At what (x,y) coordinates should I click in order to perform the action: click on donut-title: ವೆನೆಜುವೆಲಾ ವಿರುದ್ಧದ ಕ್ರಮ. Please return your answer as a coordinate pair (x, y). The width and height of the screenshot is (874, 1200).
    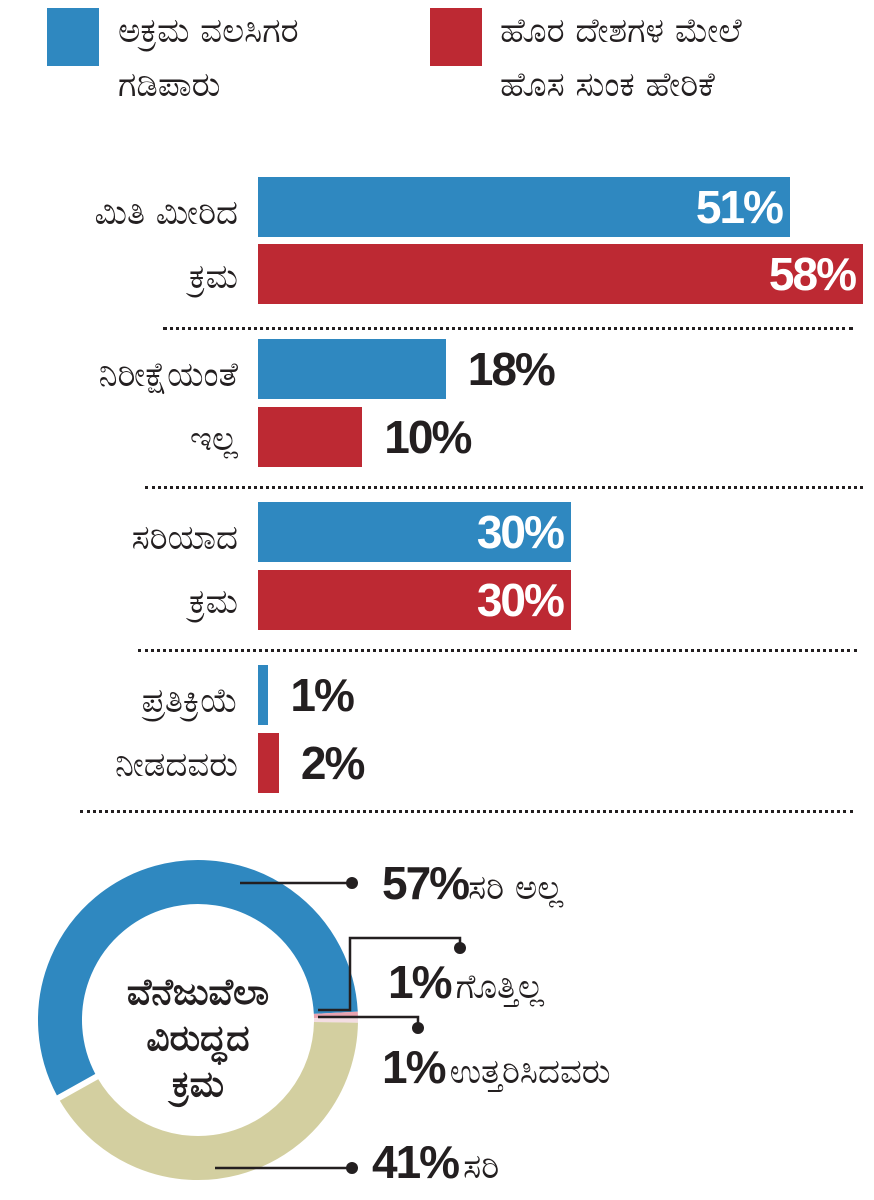
    Looking at the image, I should click on (198, 1039).